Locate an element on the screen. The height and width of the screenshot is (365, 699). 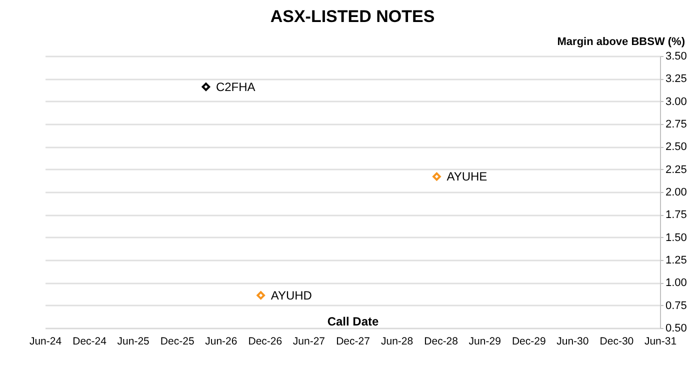
x-tick-label: Dec-27 is located at coordinates (353, 342).